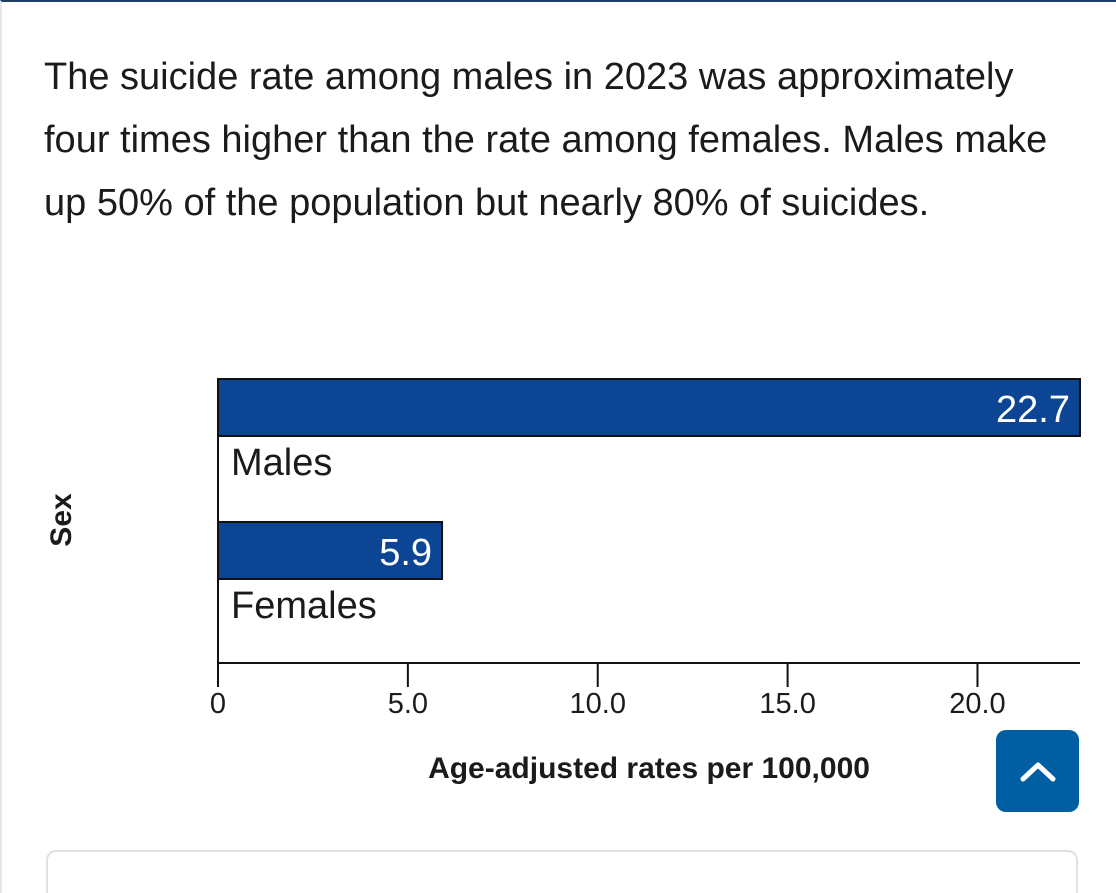 Image resolution: width=1116 pixels, height=893 pixels. I want to click on x-axis-title: Age-adjusted rates per 100,000, so click(649, 768).